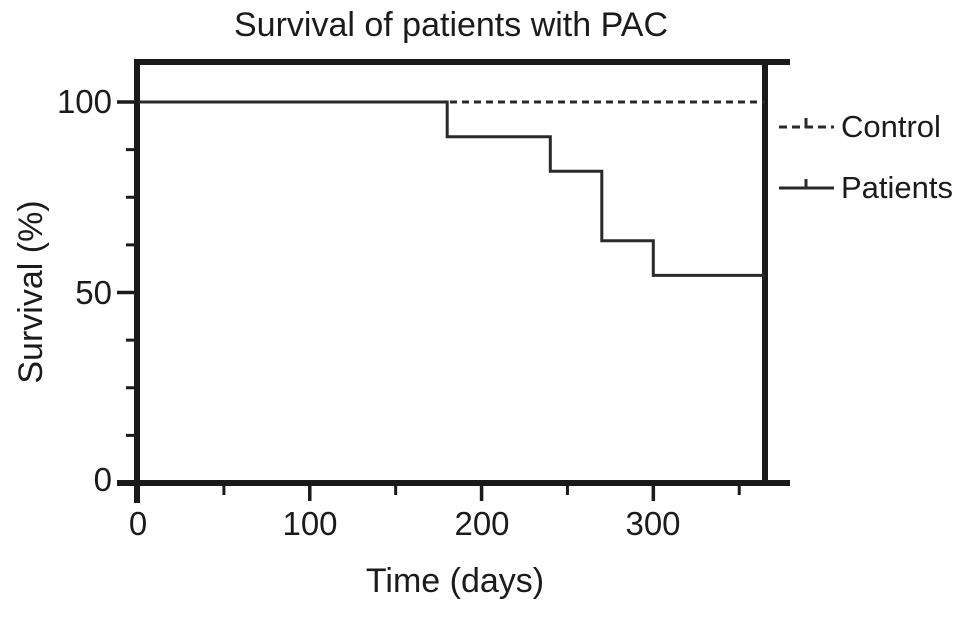  I want to click on y-tick-label-50: 50, so click(93, 292).